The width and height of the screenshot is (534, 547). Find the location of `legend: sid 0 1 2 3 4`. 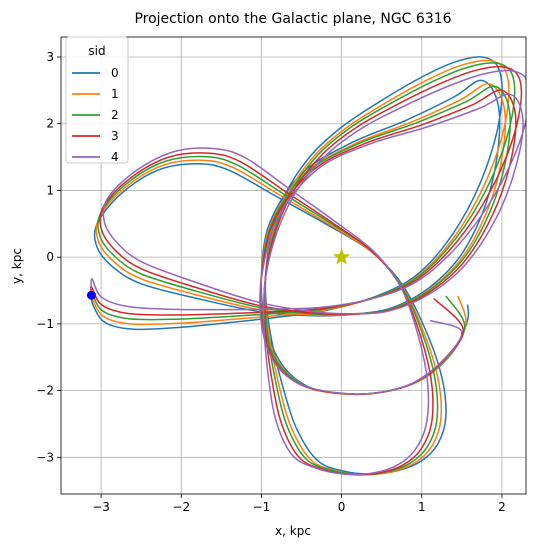

legend: sid 0 1 2 3 4 is located at coordinates (97, 100).